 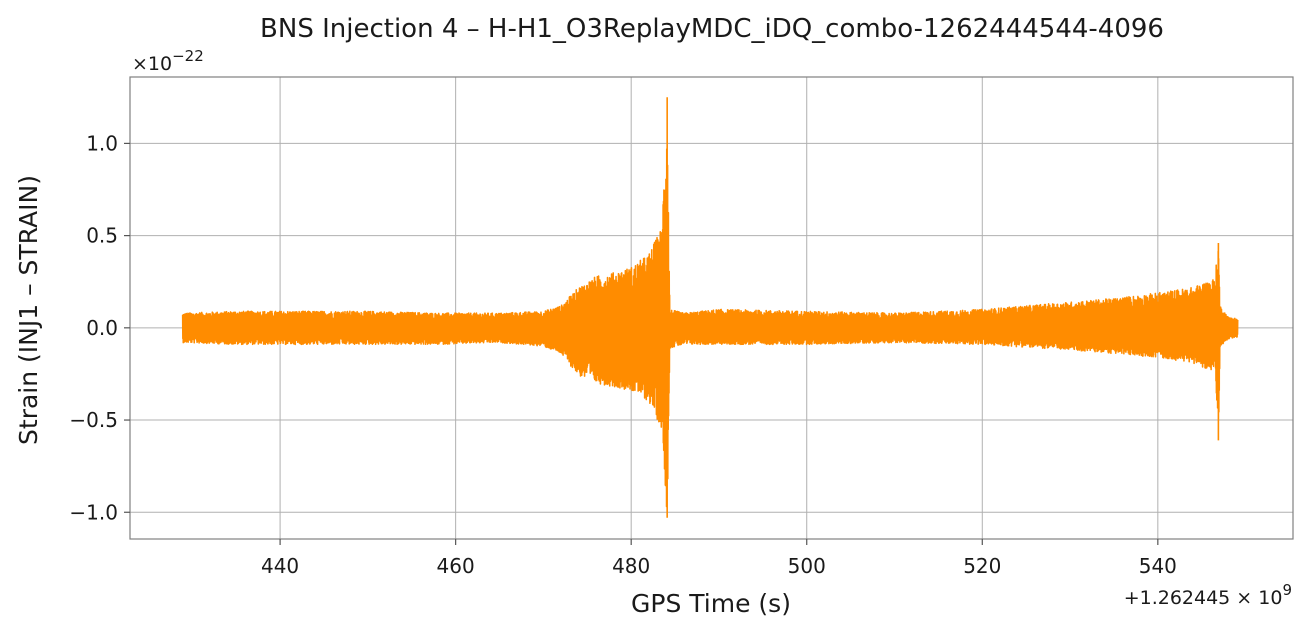 What do you see at coordinates (631, 566) in the screenshot?
I see `x-tick-label: 480` at bounding box center [631, 566].